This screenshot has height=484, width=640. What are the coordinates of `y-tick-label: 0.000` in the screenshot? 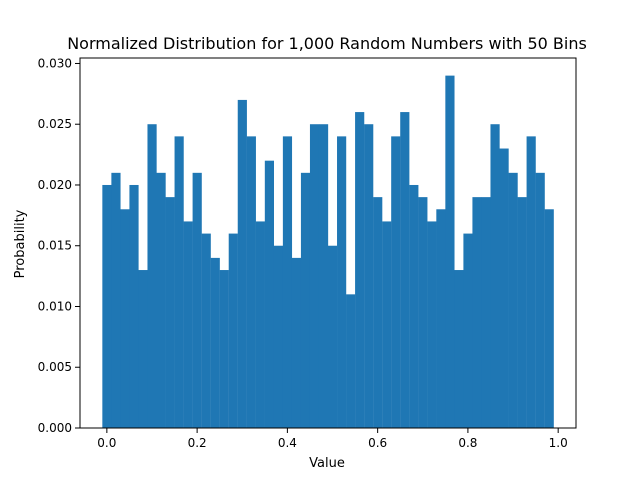 It's located at (55, 428).